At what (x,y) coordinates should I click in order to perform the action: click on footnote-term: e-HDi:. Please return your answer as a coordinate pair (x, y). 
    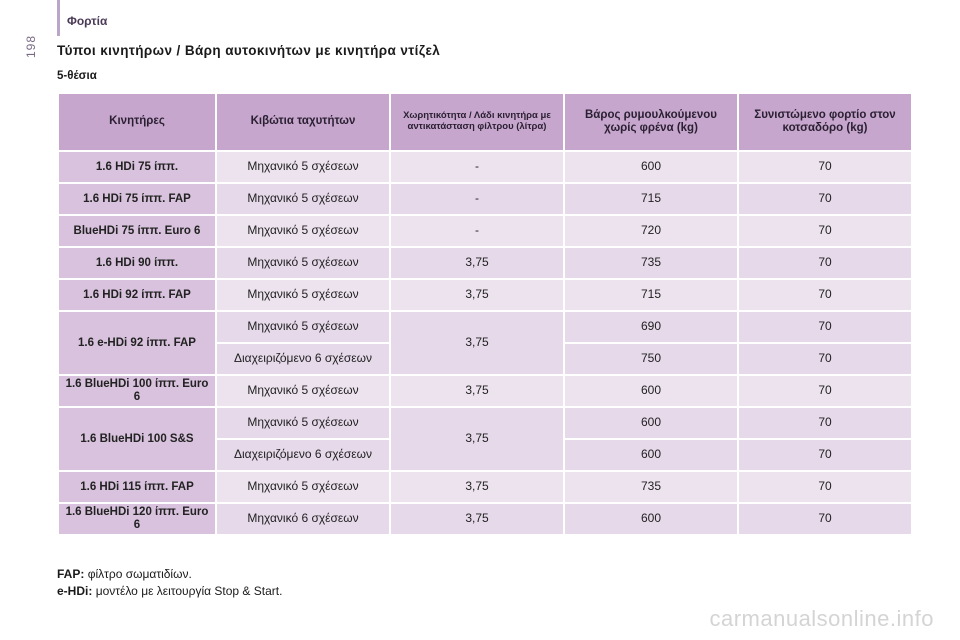
    Looking at the image, I should click on (75, 591).